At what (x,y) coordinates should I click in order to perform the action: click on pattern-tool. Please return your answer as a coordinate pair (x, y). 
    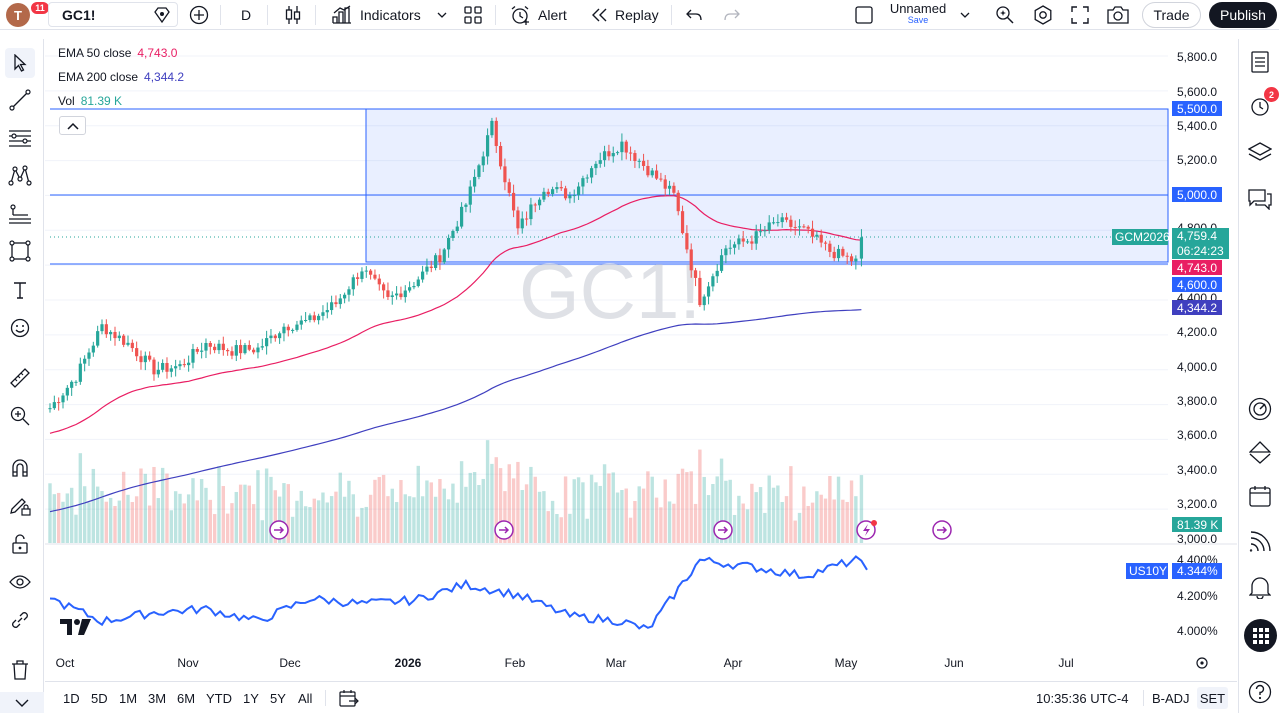
    Looking at the image, I should click on (20, 176).